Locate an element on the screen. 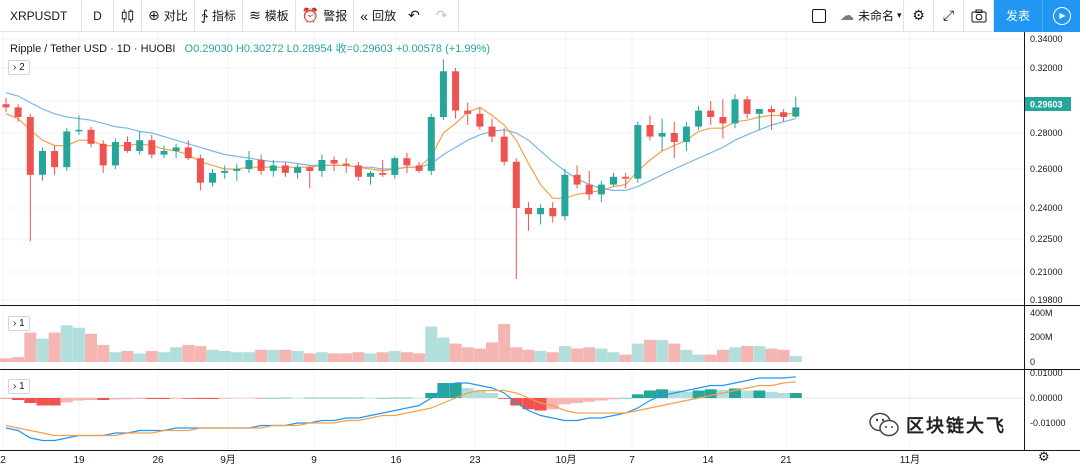 This screenshot has width=1080, height=470. publish-label: 发表 is located at coordinates (1017, 16).